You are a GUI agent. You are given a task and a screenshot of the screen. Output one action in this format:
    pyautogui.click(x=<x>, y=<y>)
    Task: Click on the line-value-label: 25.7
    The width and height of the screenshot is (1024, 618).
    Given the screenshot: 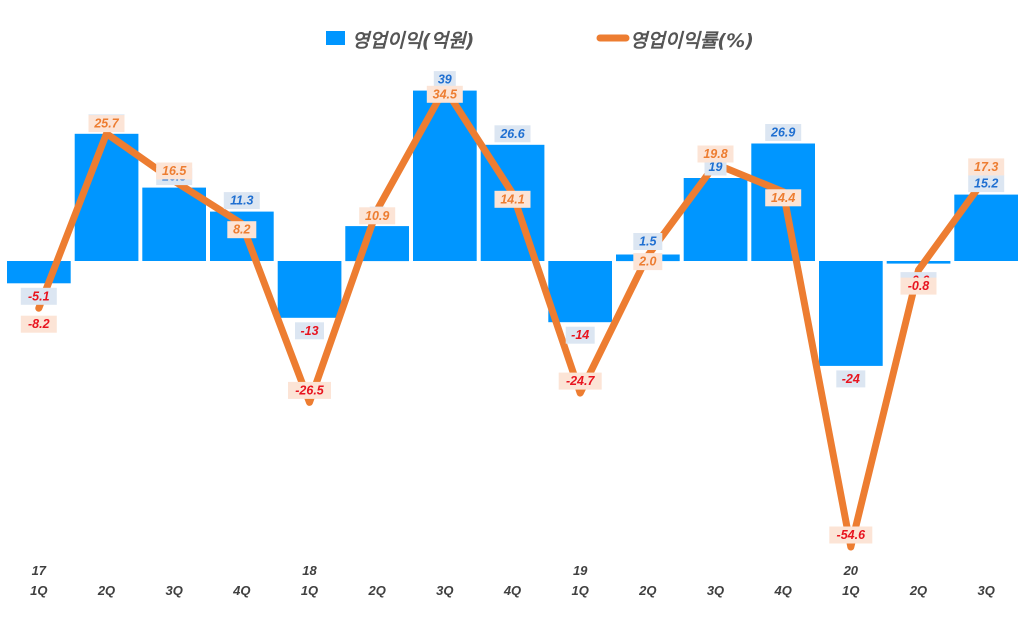 What is the action you would take?
    pyautogui.click(x=106, y=124)
    